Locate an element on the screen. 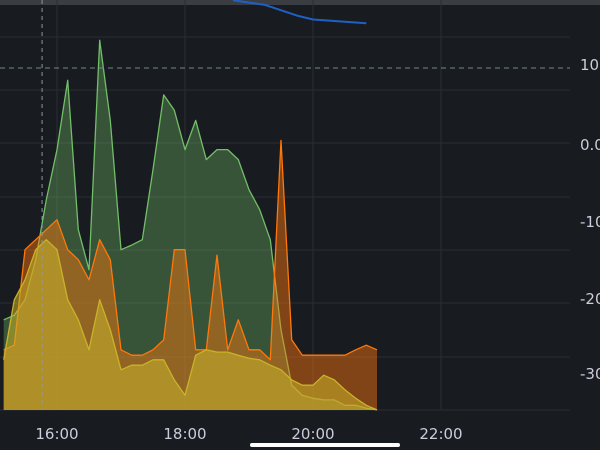 The width and height of the screenshot is (600, 450). series-line is located at coordinates (299, 12).